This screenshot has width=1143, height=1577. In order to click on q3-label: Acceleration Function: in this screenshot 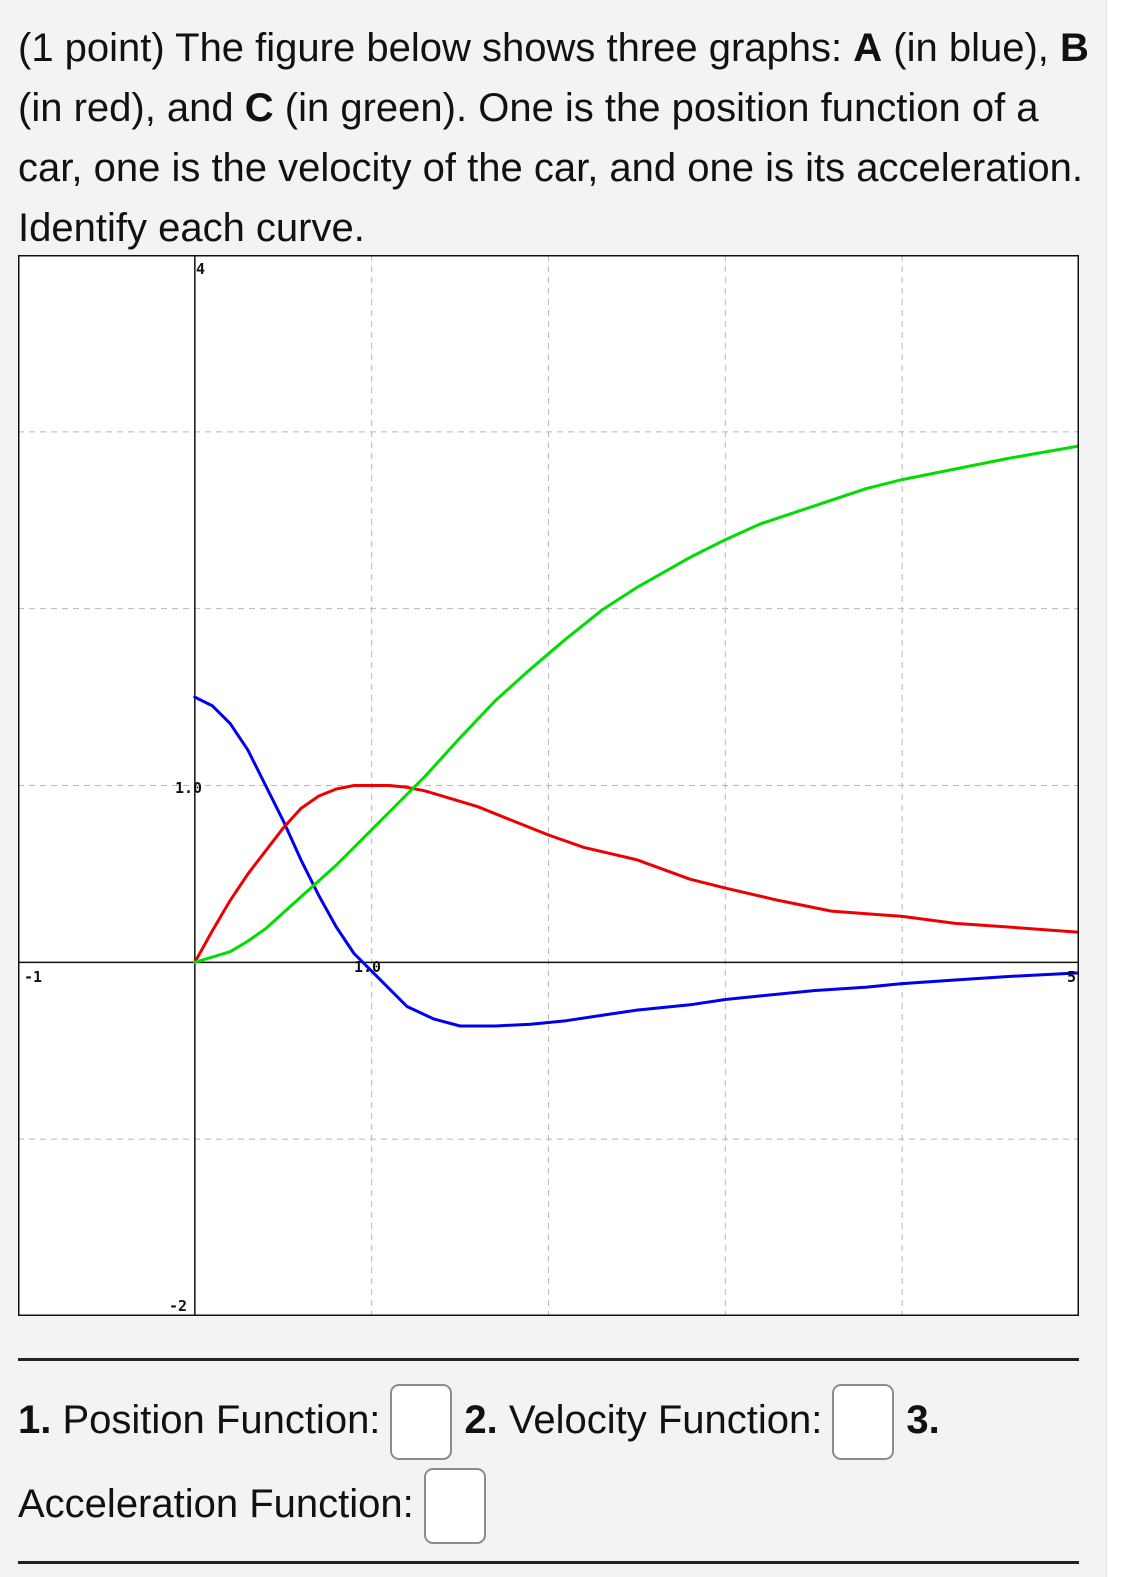, I will do `click(216, 1504)`.